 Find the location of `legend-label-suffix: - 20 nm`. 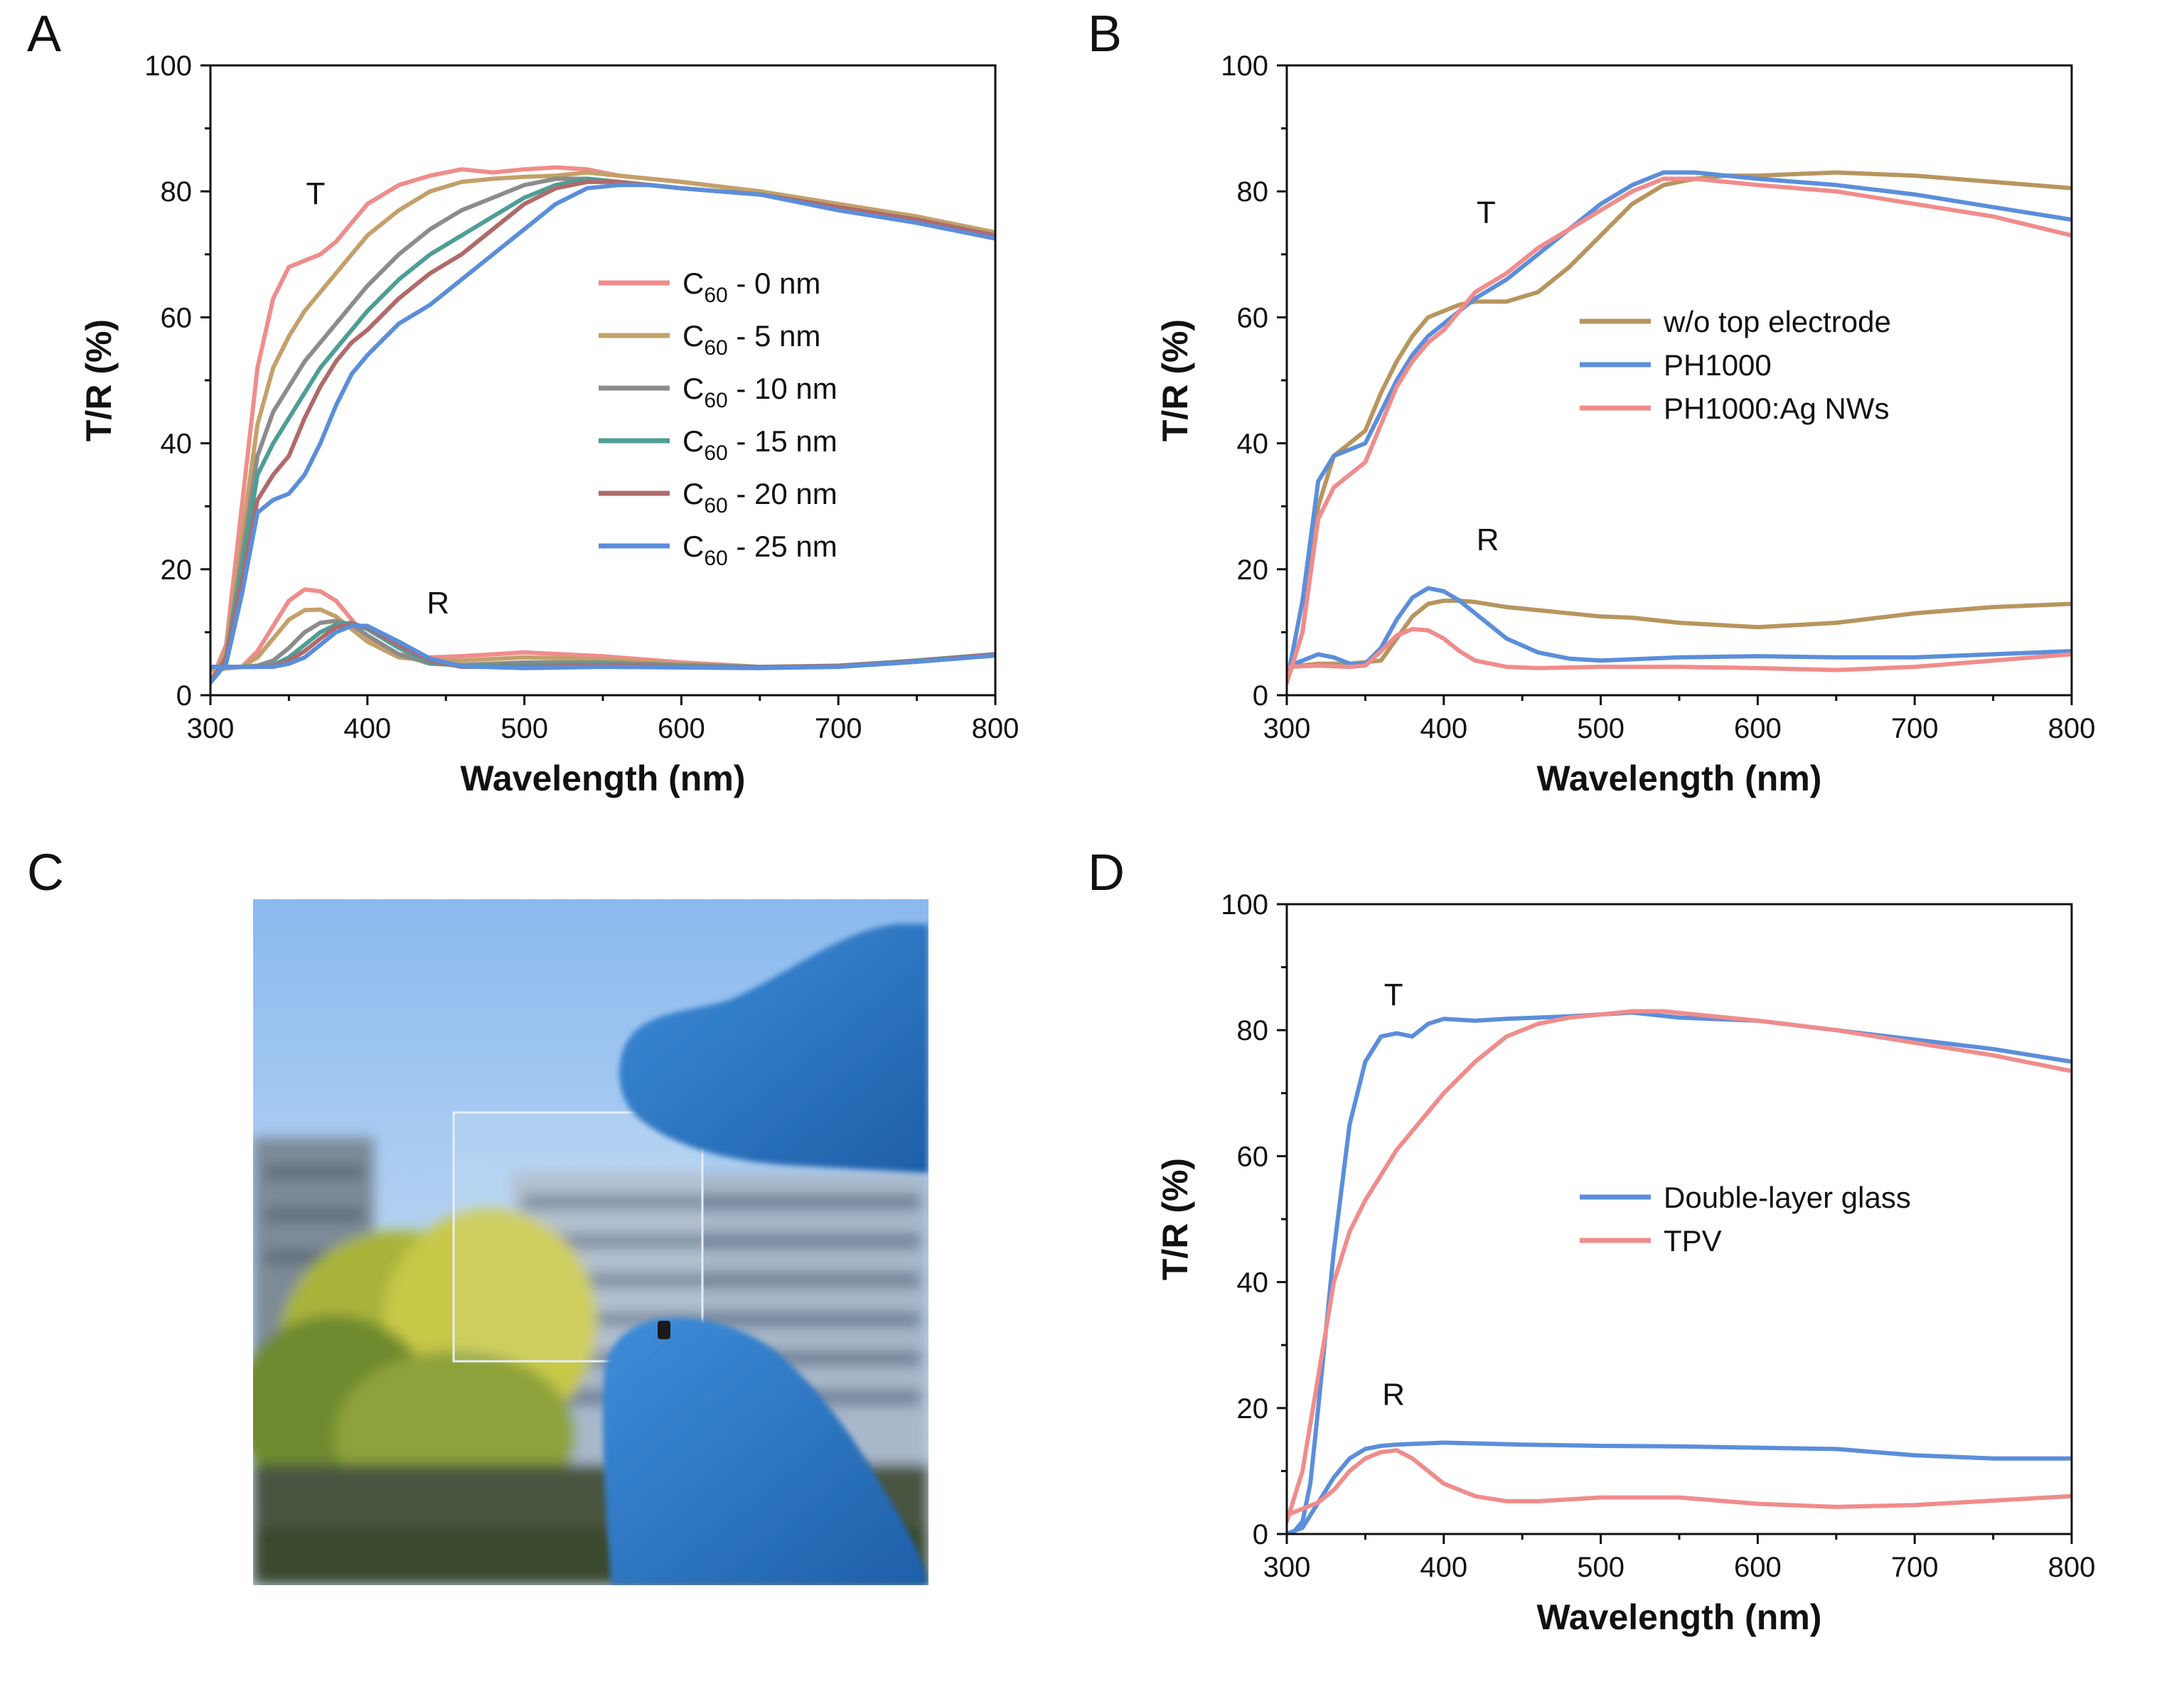

legend-label-suffix: - 20 nm is located at coordinates (783, 493).